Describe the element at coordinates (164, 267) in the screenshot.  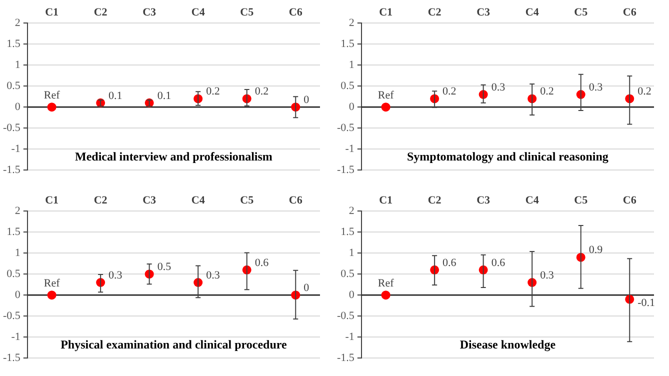
I see `data-label: 0.5` at that location.